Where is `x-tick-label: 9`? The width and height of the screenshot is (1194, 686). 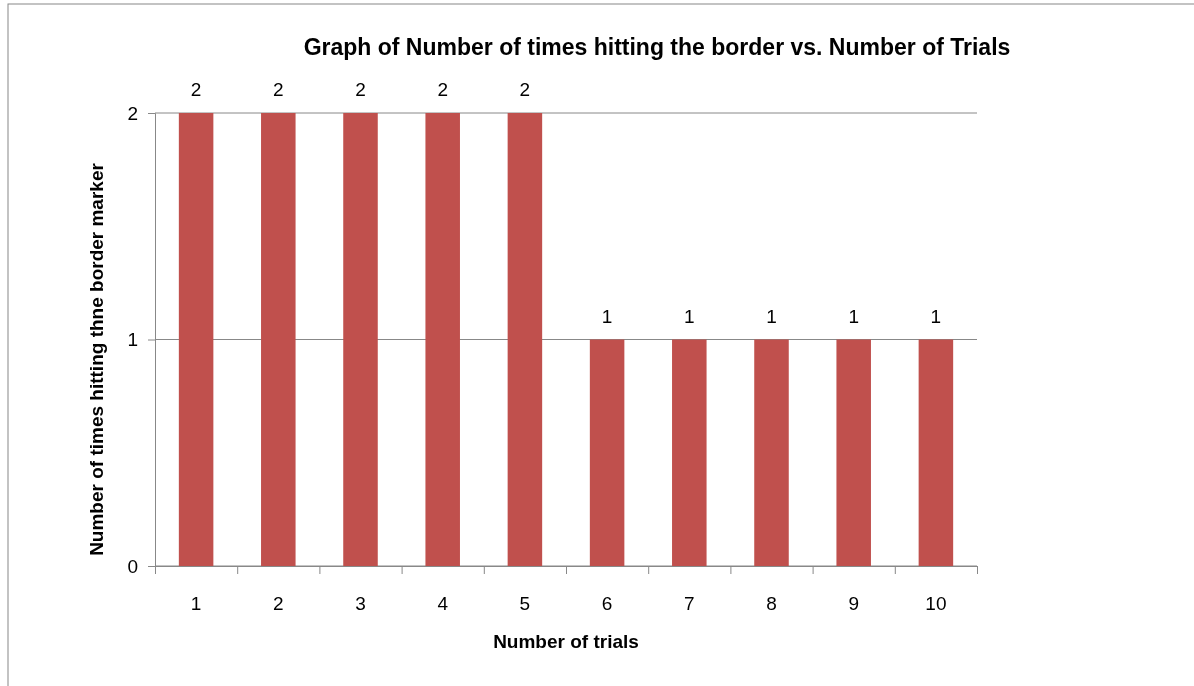
x-tick-label: 9 is located at coordinates (853, 603).